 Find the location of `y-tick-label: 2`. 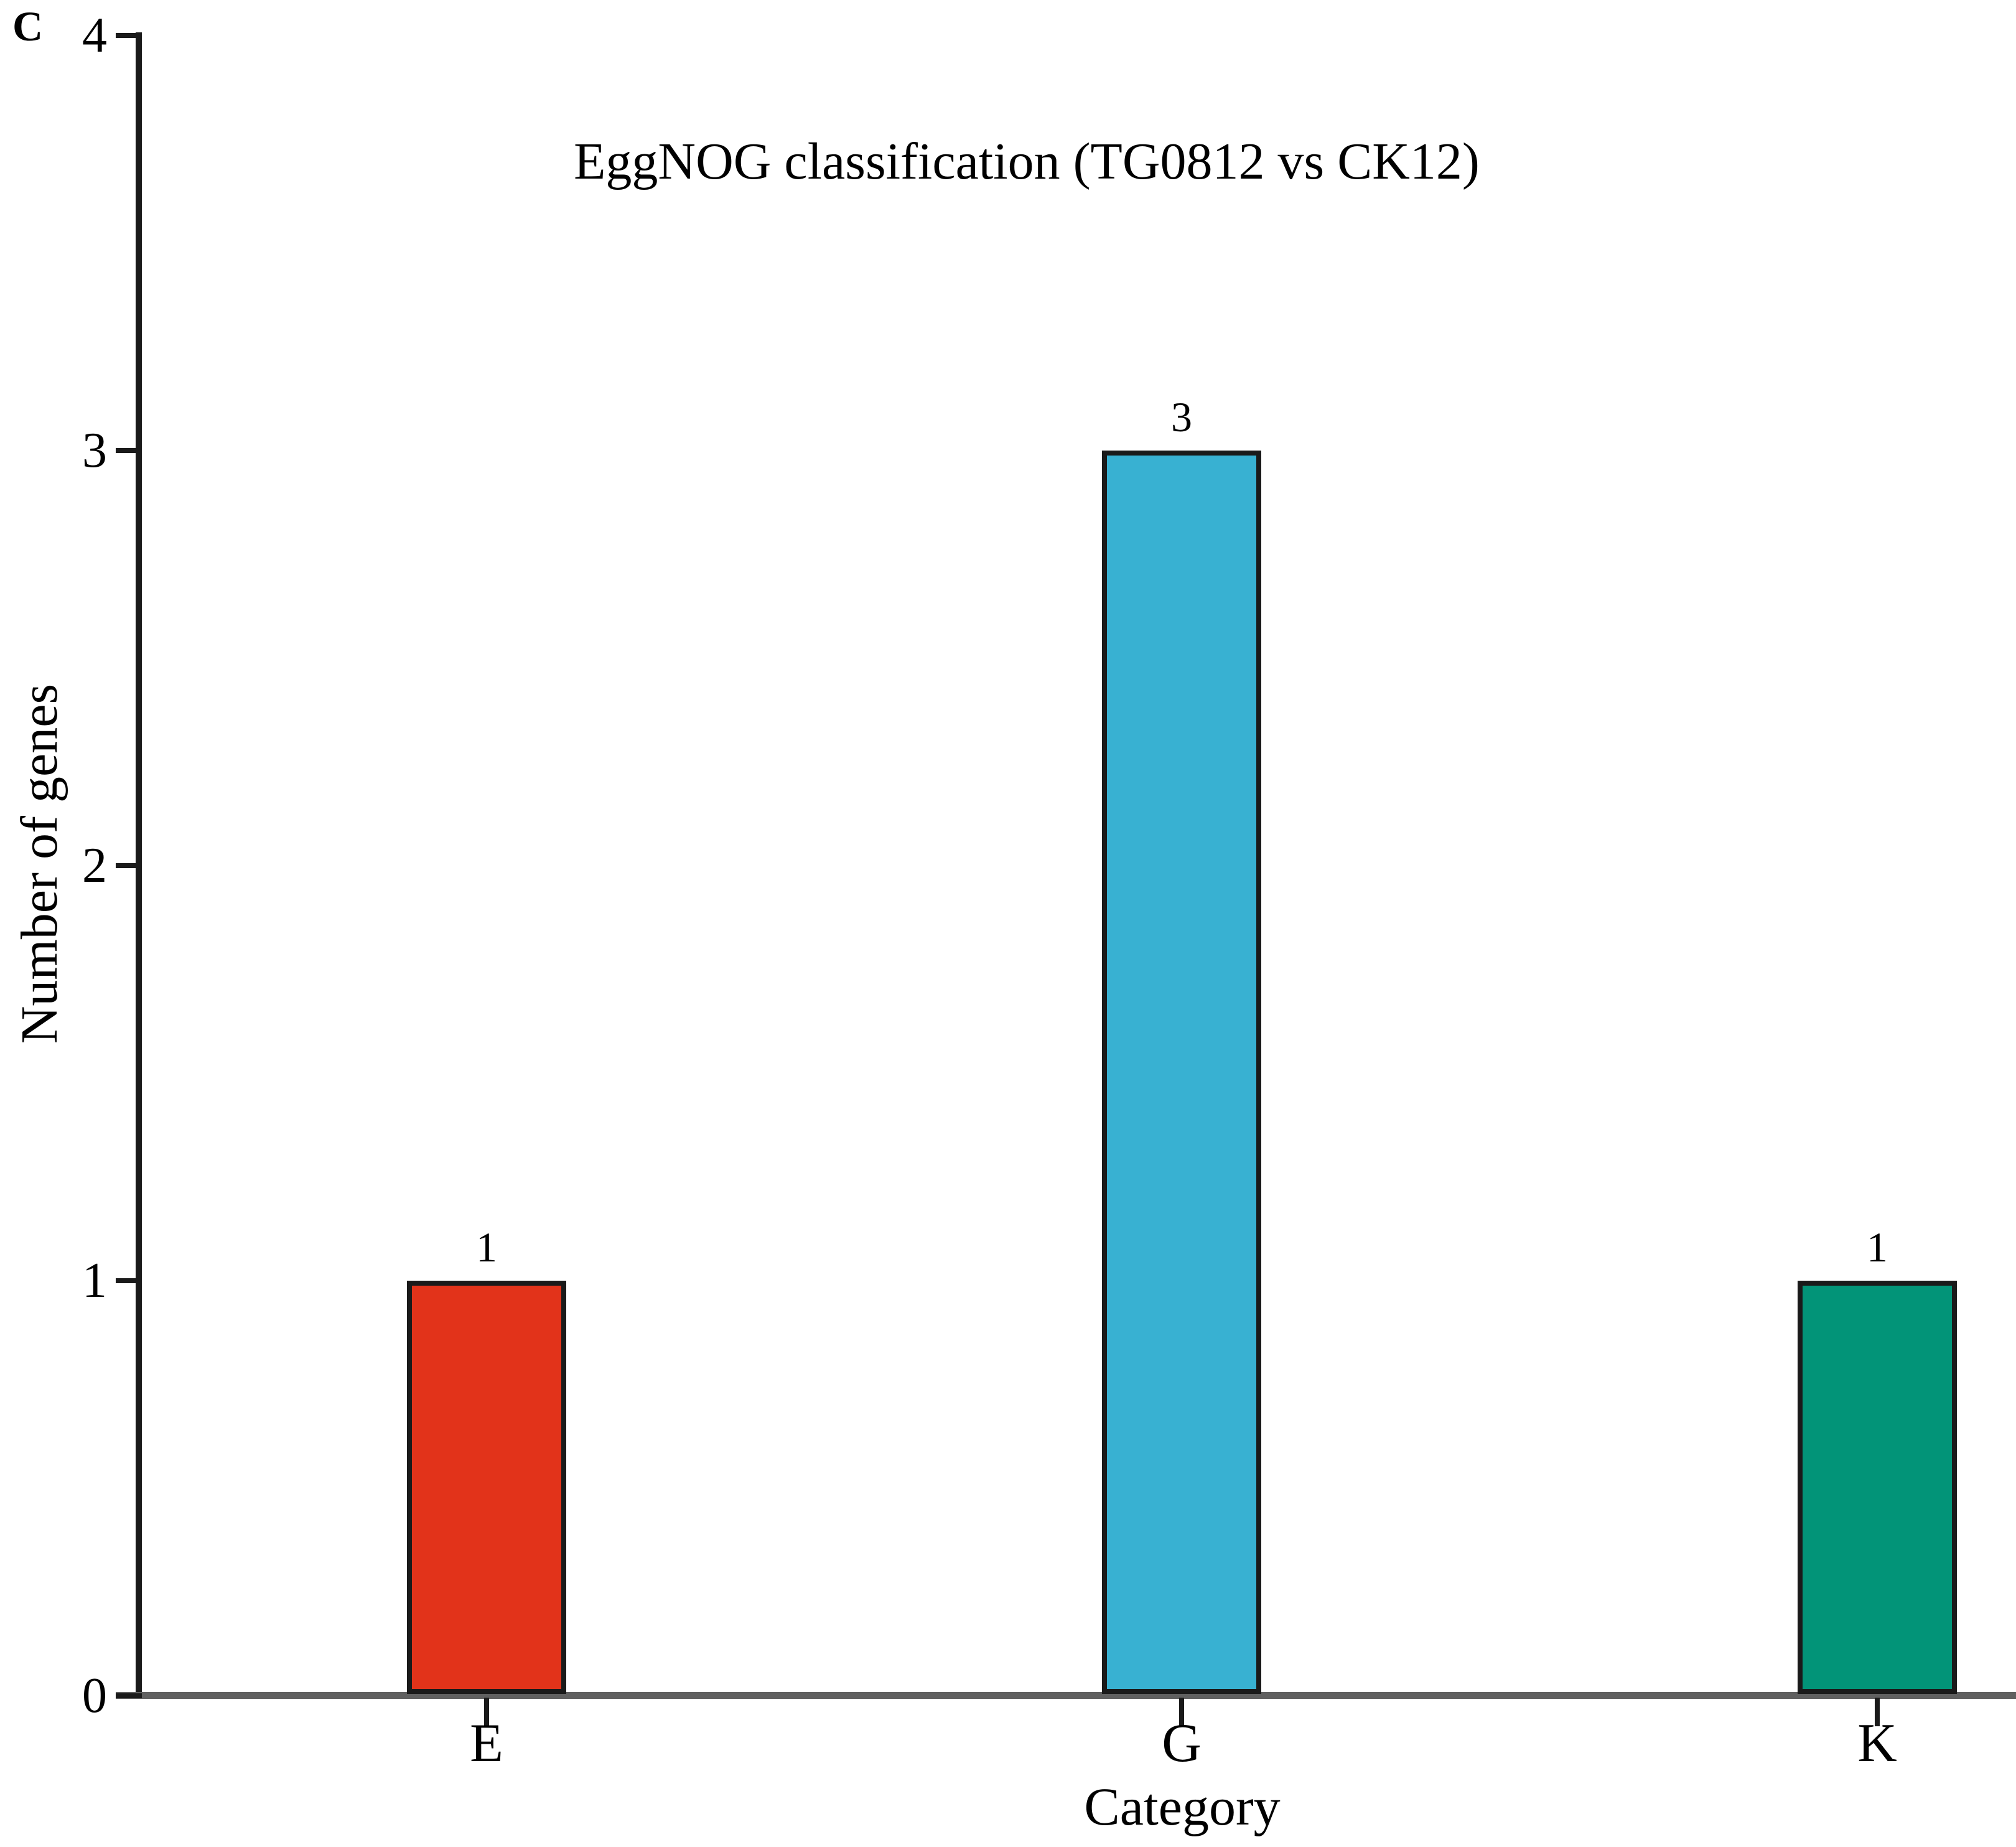

y-tick-label: 2 is located at coordinates (94, 865).